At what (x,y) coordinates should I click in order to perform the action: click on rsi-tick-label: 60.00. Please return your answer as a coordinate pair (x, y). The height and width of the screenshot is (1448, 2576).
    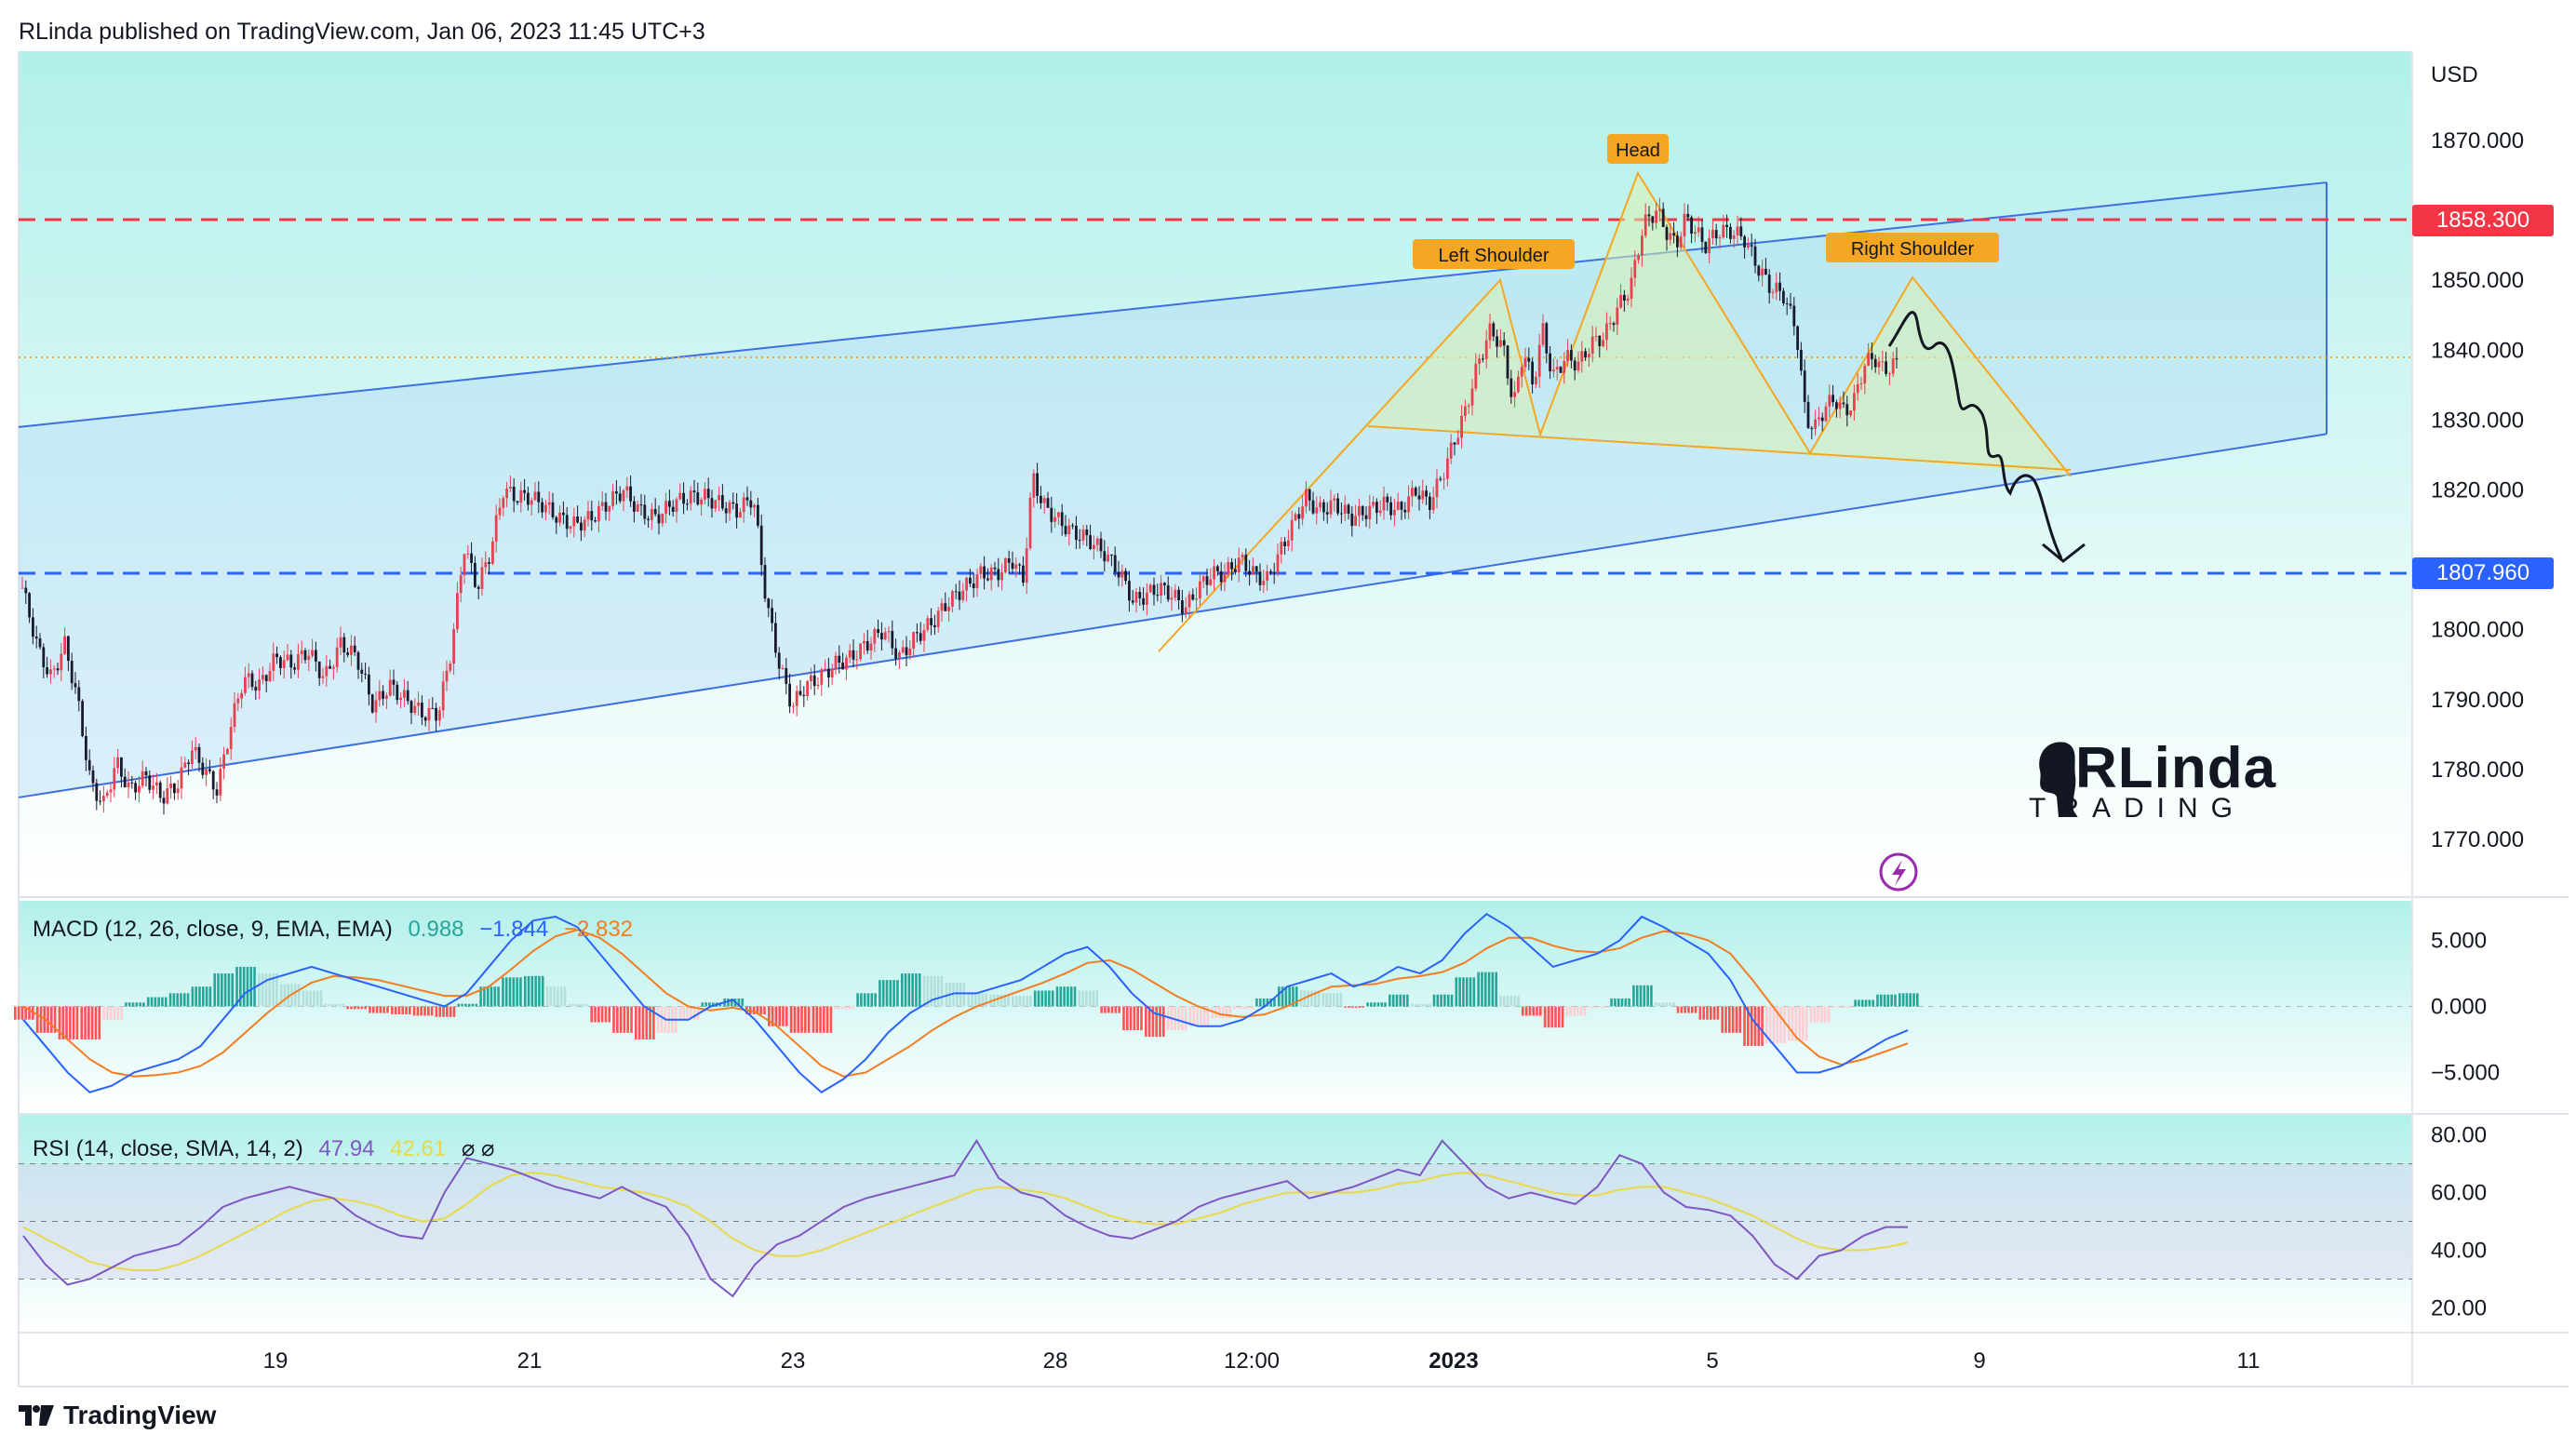
    Looking at the image, I should click on (2459, 1193).